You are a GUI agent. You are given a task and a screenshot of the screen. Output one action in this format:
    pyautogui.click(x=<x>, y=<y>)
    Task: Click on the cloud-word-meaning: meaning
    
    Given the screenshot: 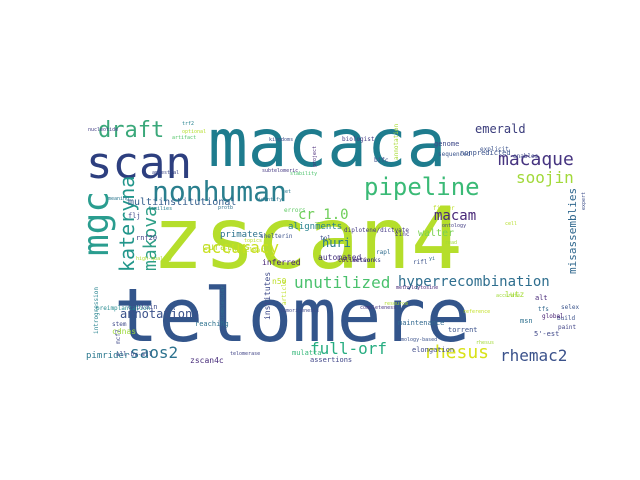 What is the action you would take?
    pyautogui.click(x=118, y=199)
    